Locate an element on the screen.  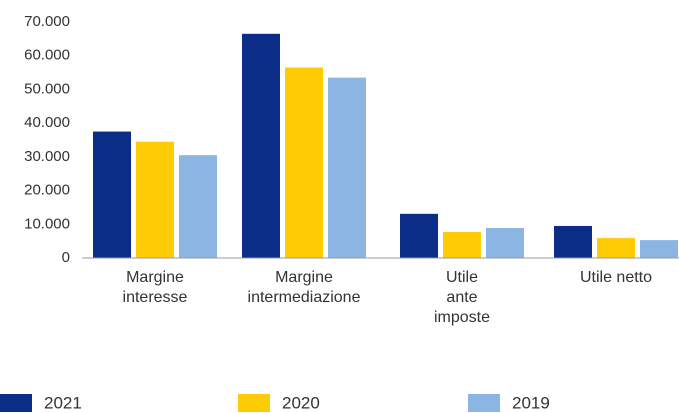
y-tick-label: 50.000 is located at coordinates (47, 88).